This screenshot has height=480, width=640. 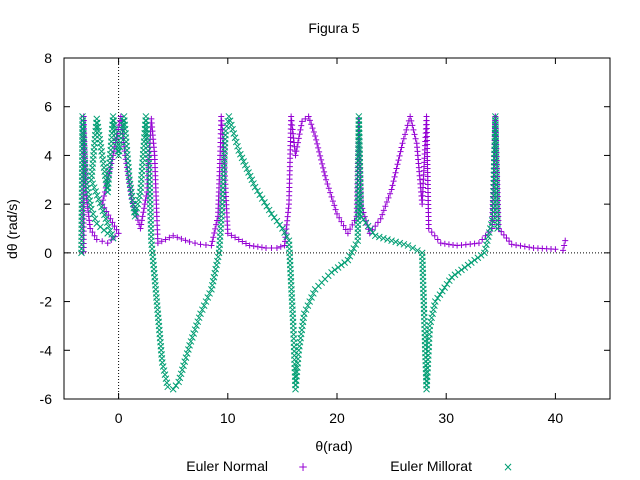 I want to click on x-tick-label: 20, so click(x=337, y=418).